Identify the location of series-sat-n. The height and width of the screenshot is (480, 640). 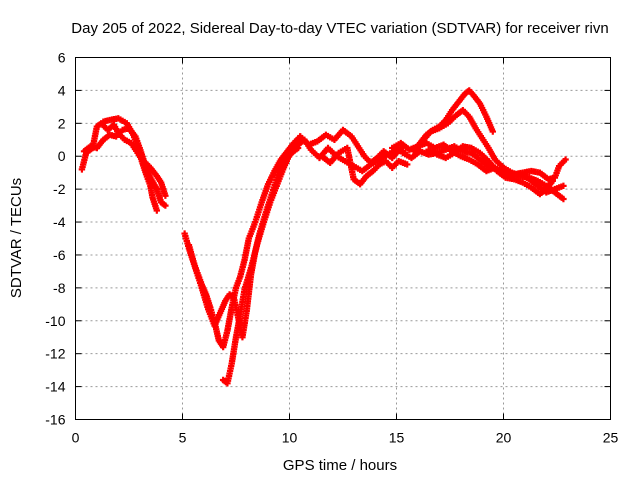
(490, 170).